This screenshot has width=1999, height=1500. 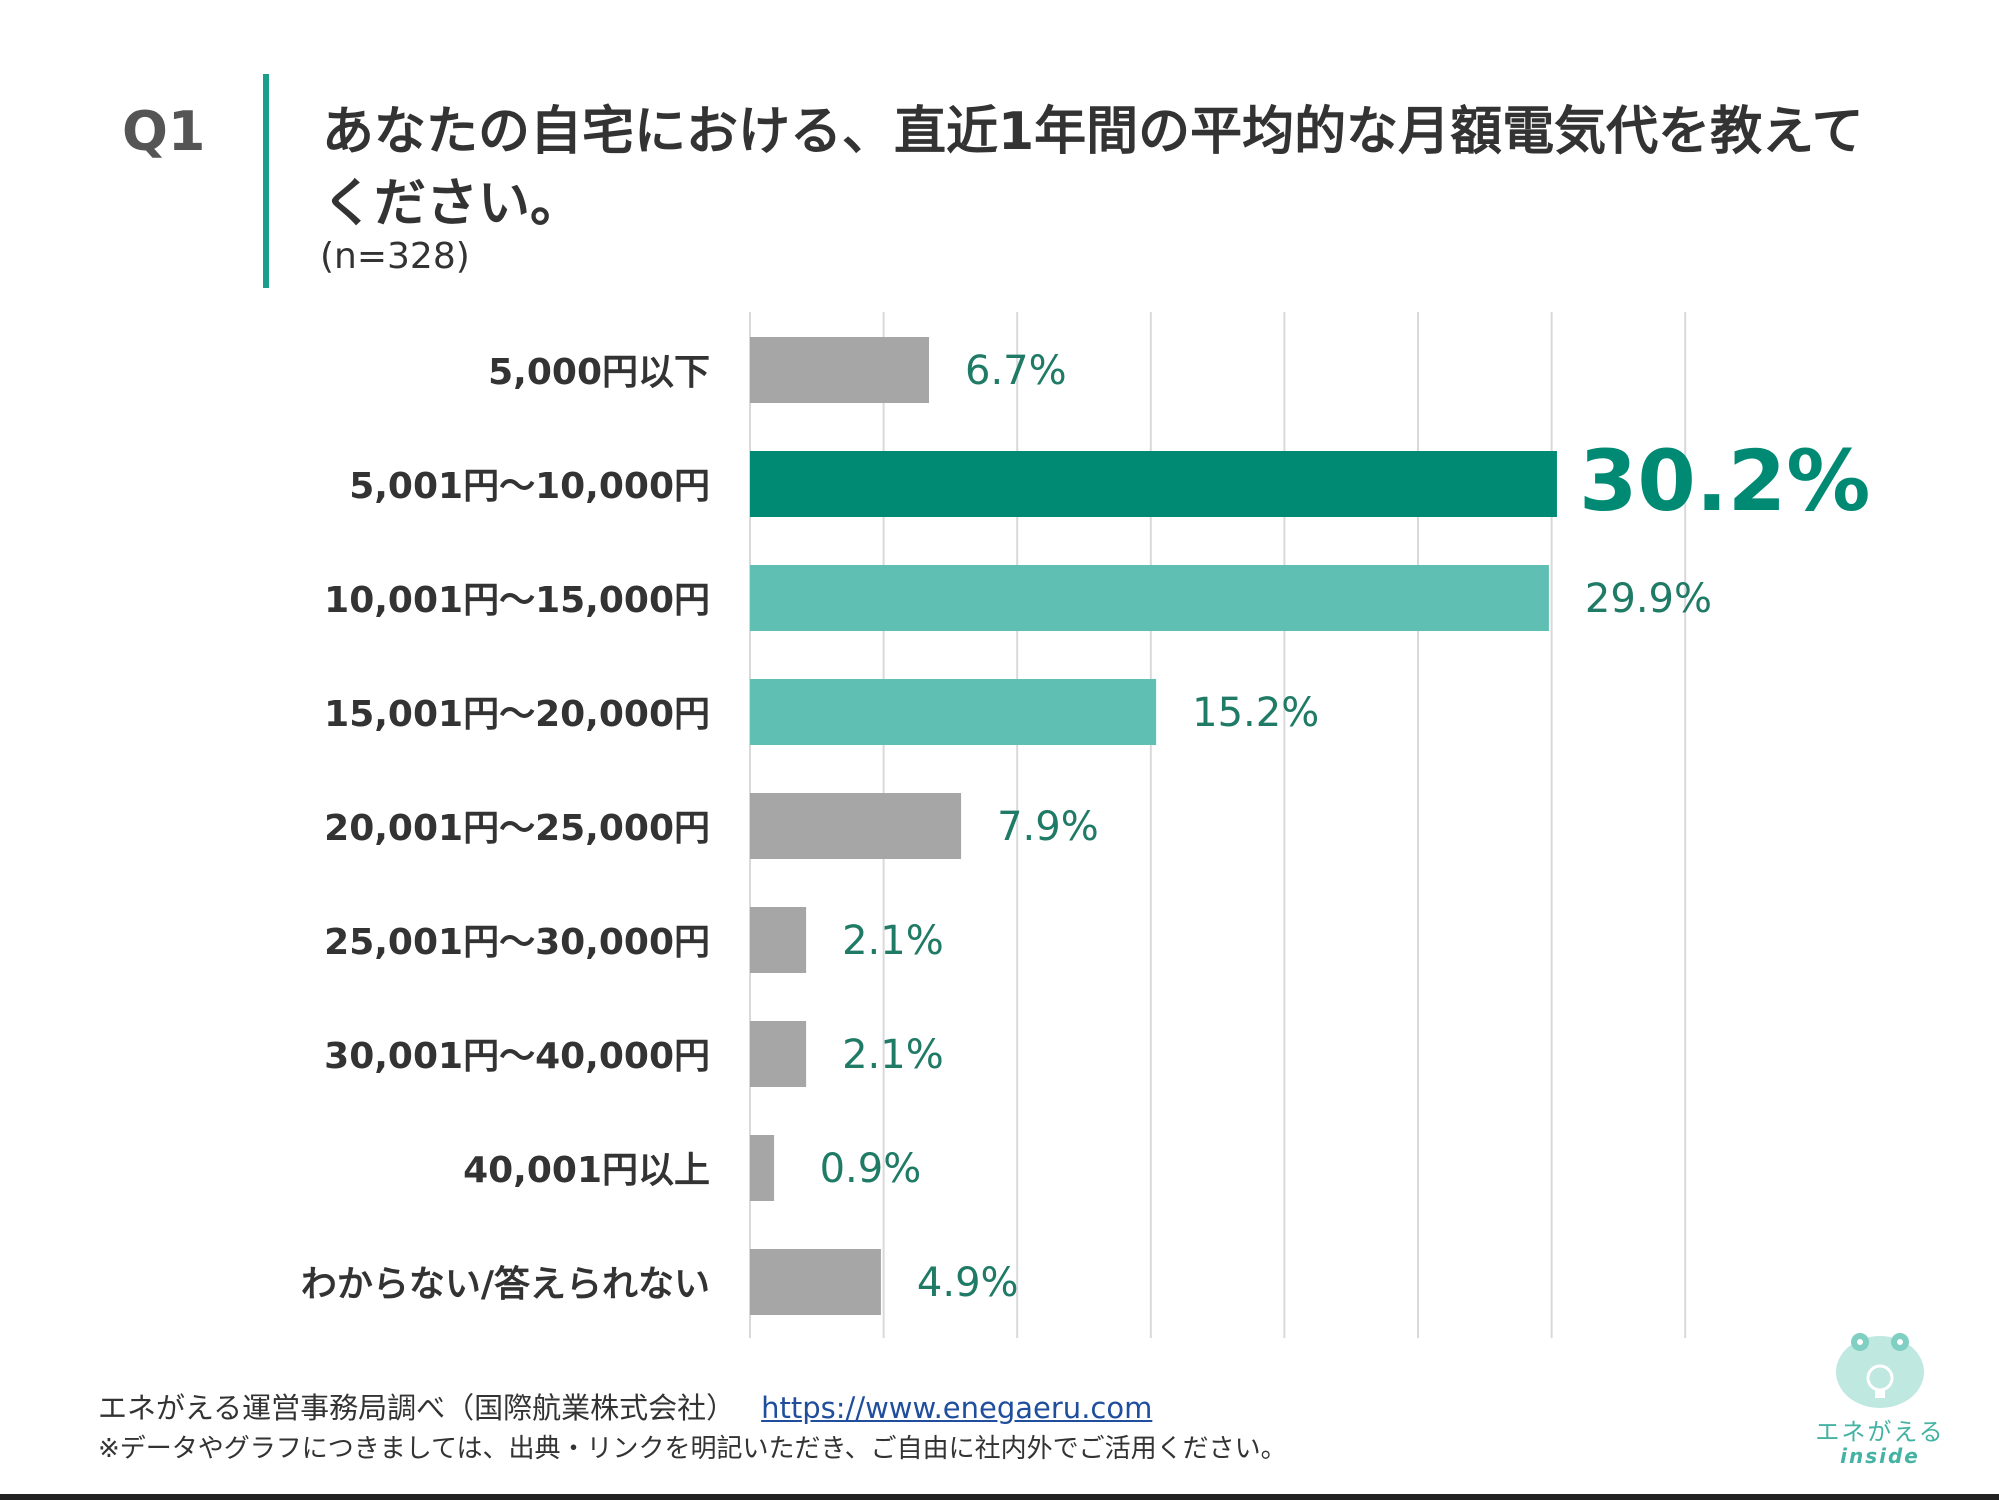 I want to click on category-label: 5,001円～10,000円, so click(x=529, y=486).